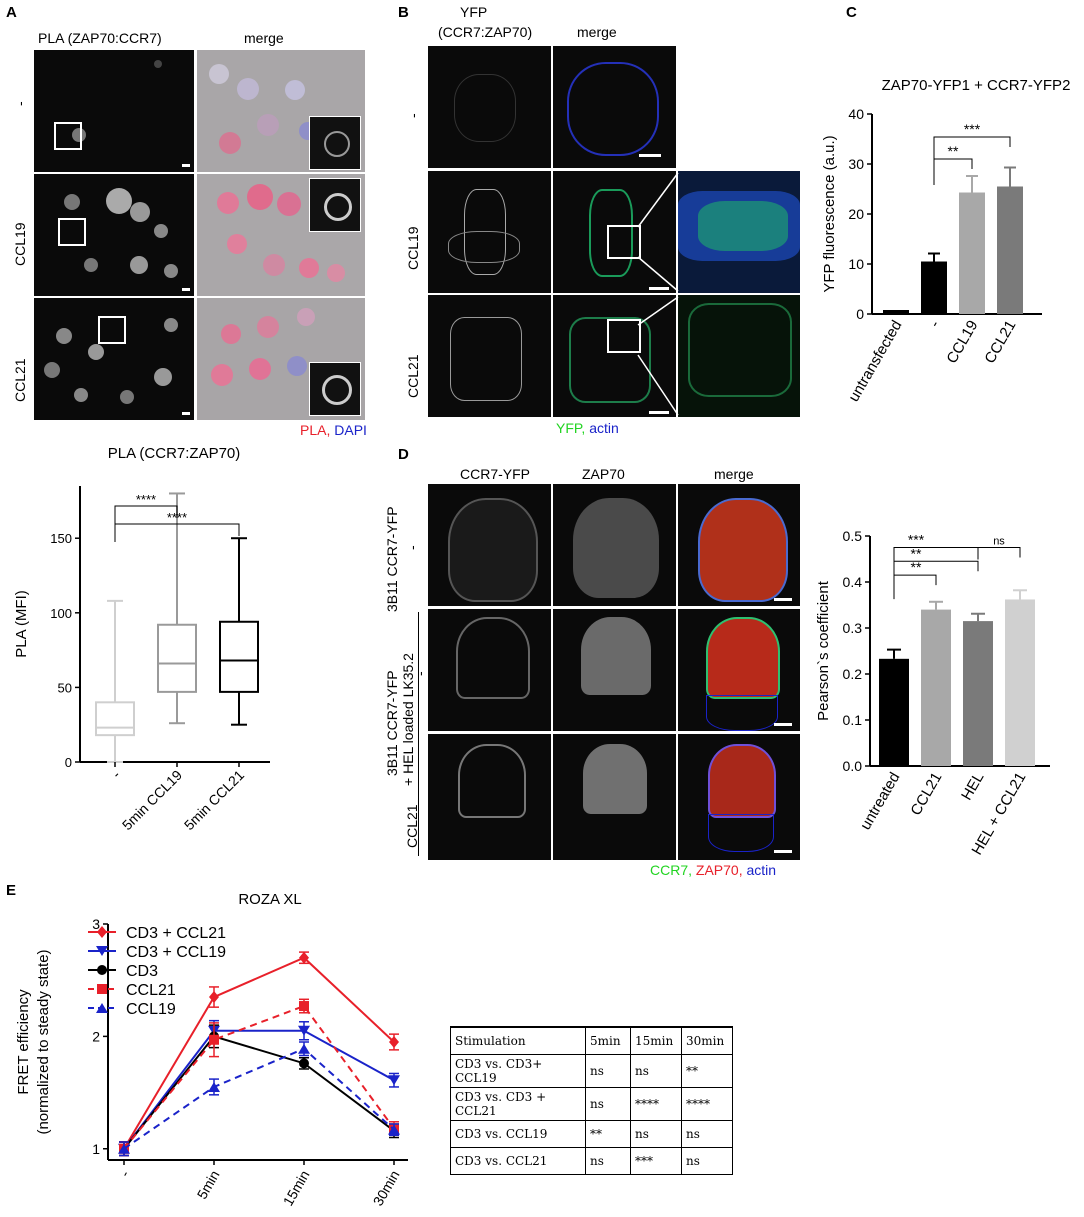 The height and width of the screenshot is (1217, 1084). I want to click on table-row: CD3 vs. CD3 + CCL21 ns **** ****, so click(591, 1104).